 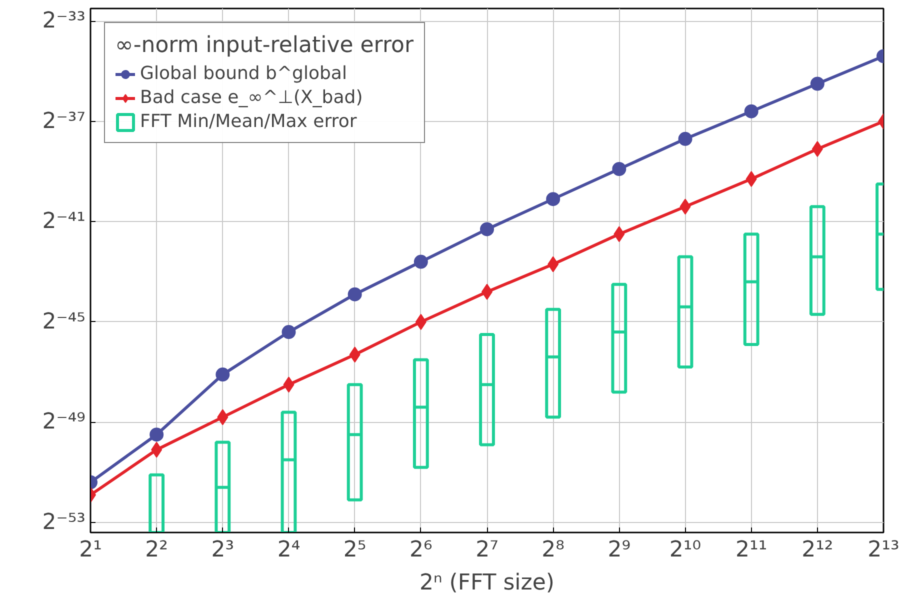 I want to click on x-tick-label: 2³, so click(x=222, y=550).